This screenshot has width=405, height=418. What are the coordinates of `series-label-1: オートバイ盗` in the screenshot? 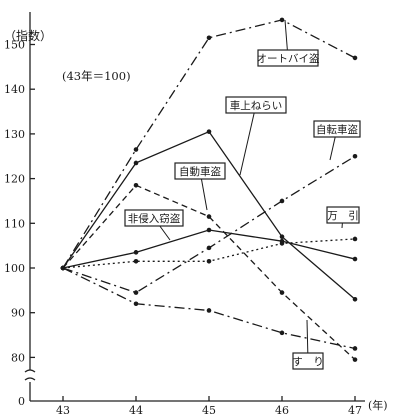 It's located at (288, 43).